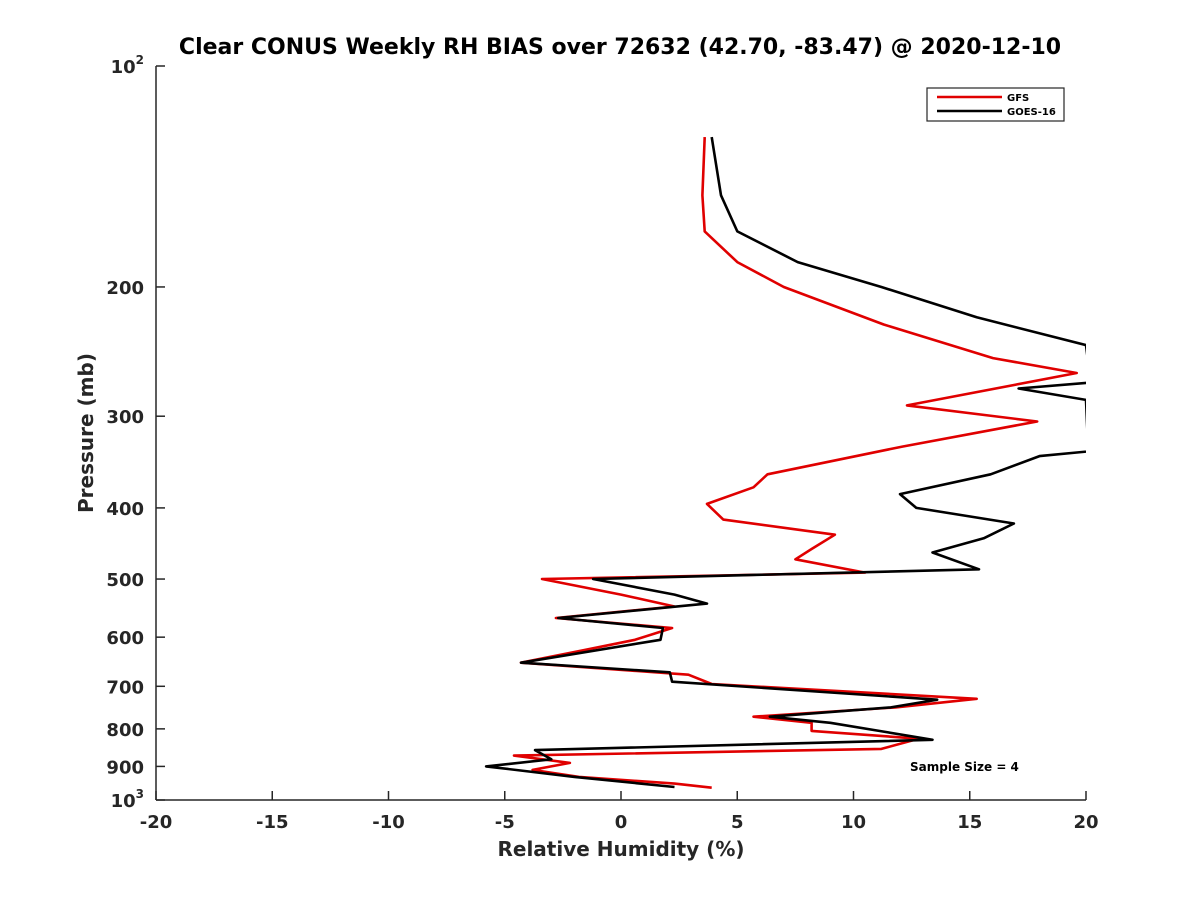  What do you see at coordinates (125, 509) in the screenshot?
I see `y-tick-label: 400` at bounding box center [125, 509].